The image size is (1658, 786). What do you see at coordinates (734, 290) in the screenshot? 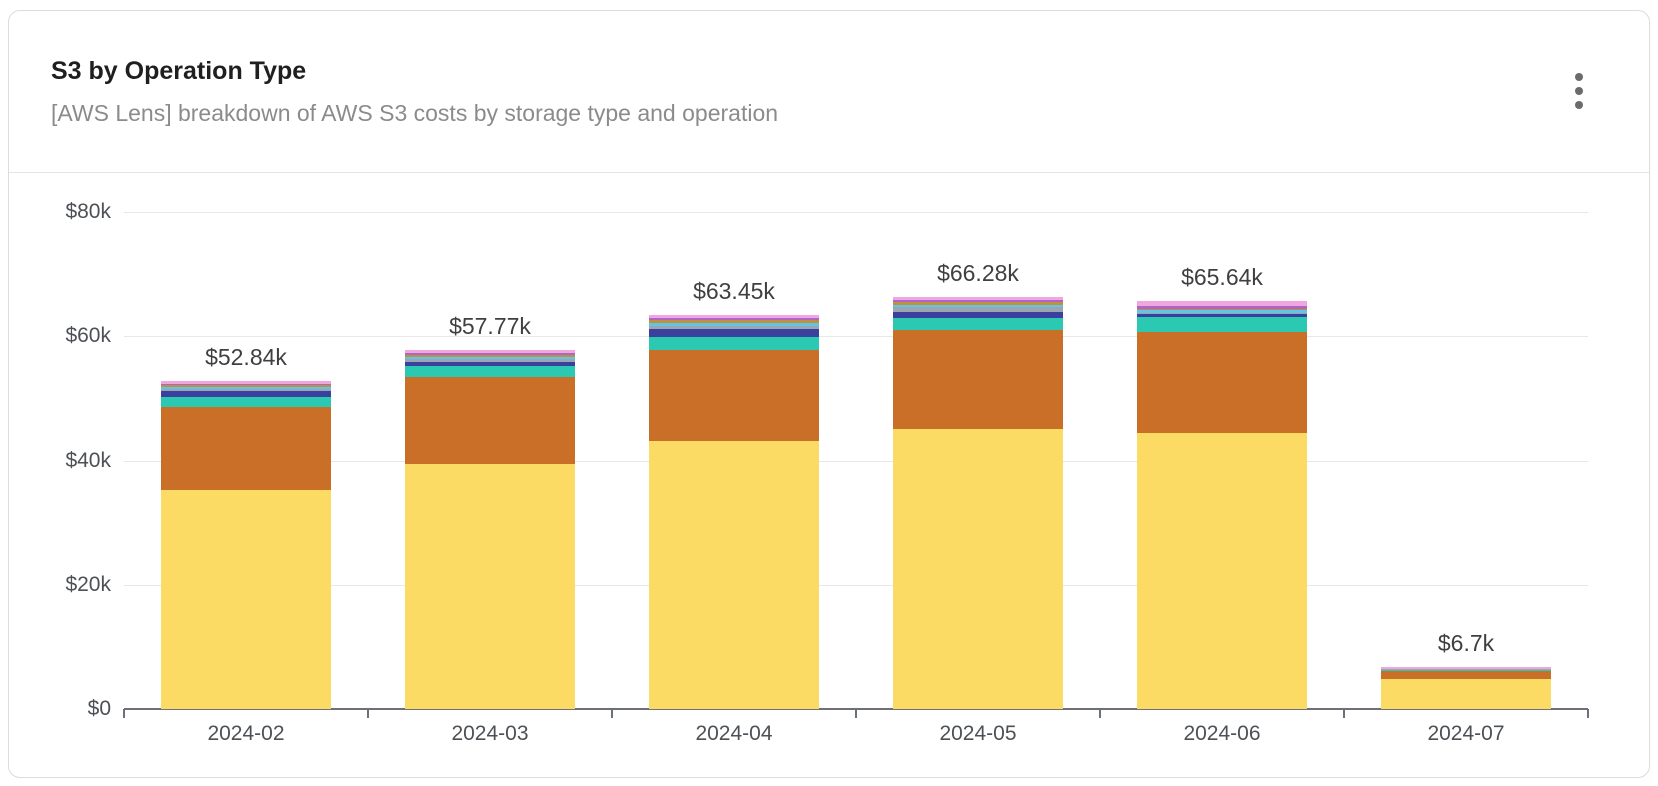
I see `bar-total-label: $63.45k` at bounding box center [734, 290].